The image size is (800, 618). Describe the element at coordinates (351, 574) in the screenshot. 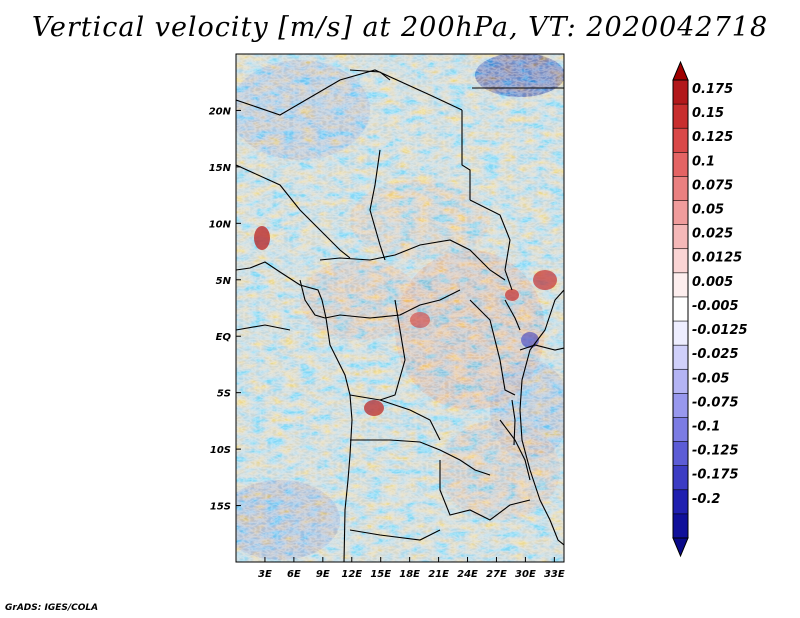

I see `lon-tick-label: 12E` at that location.